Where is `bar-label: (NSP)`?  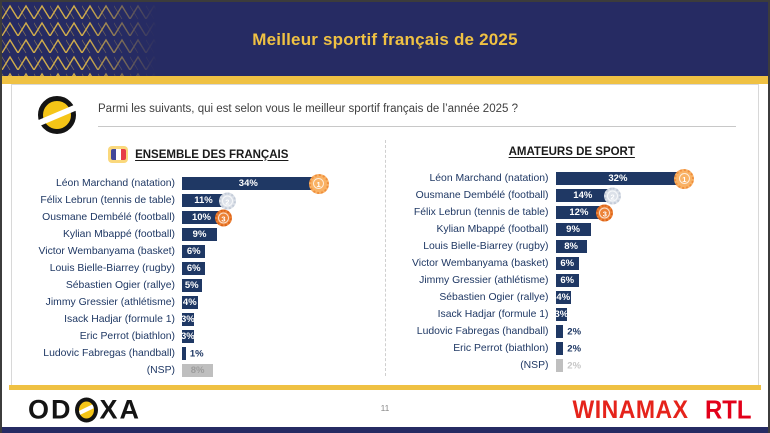
bar-label: (NSP) is located at coordinates (534, 365).